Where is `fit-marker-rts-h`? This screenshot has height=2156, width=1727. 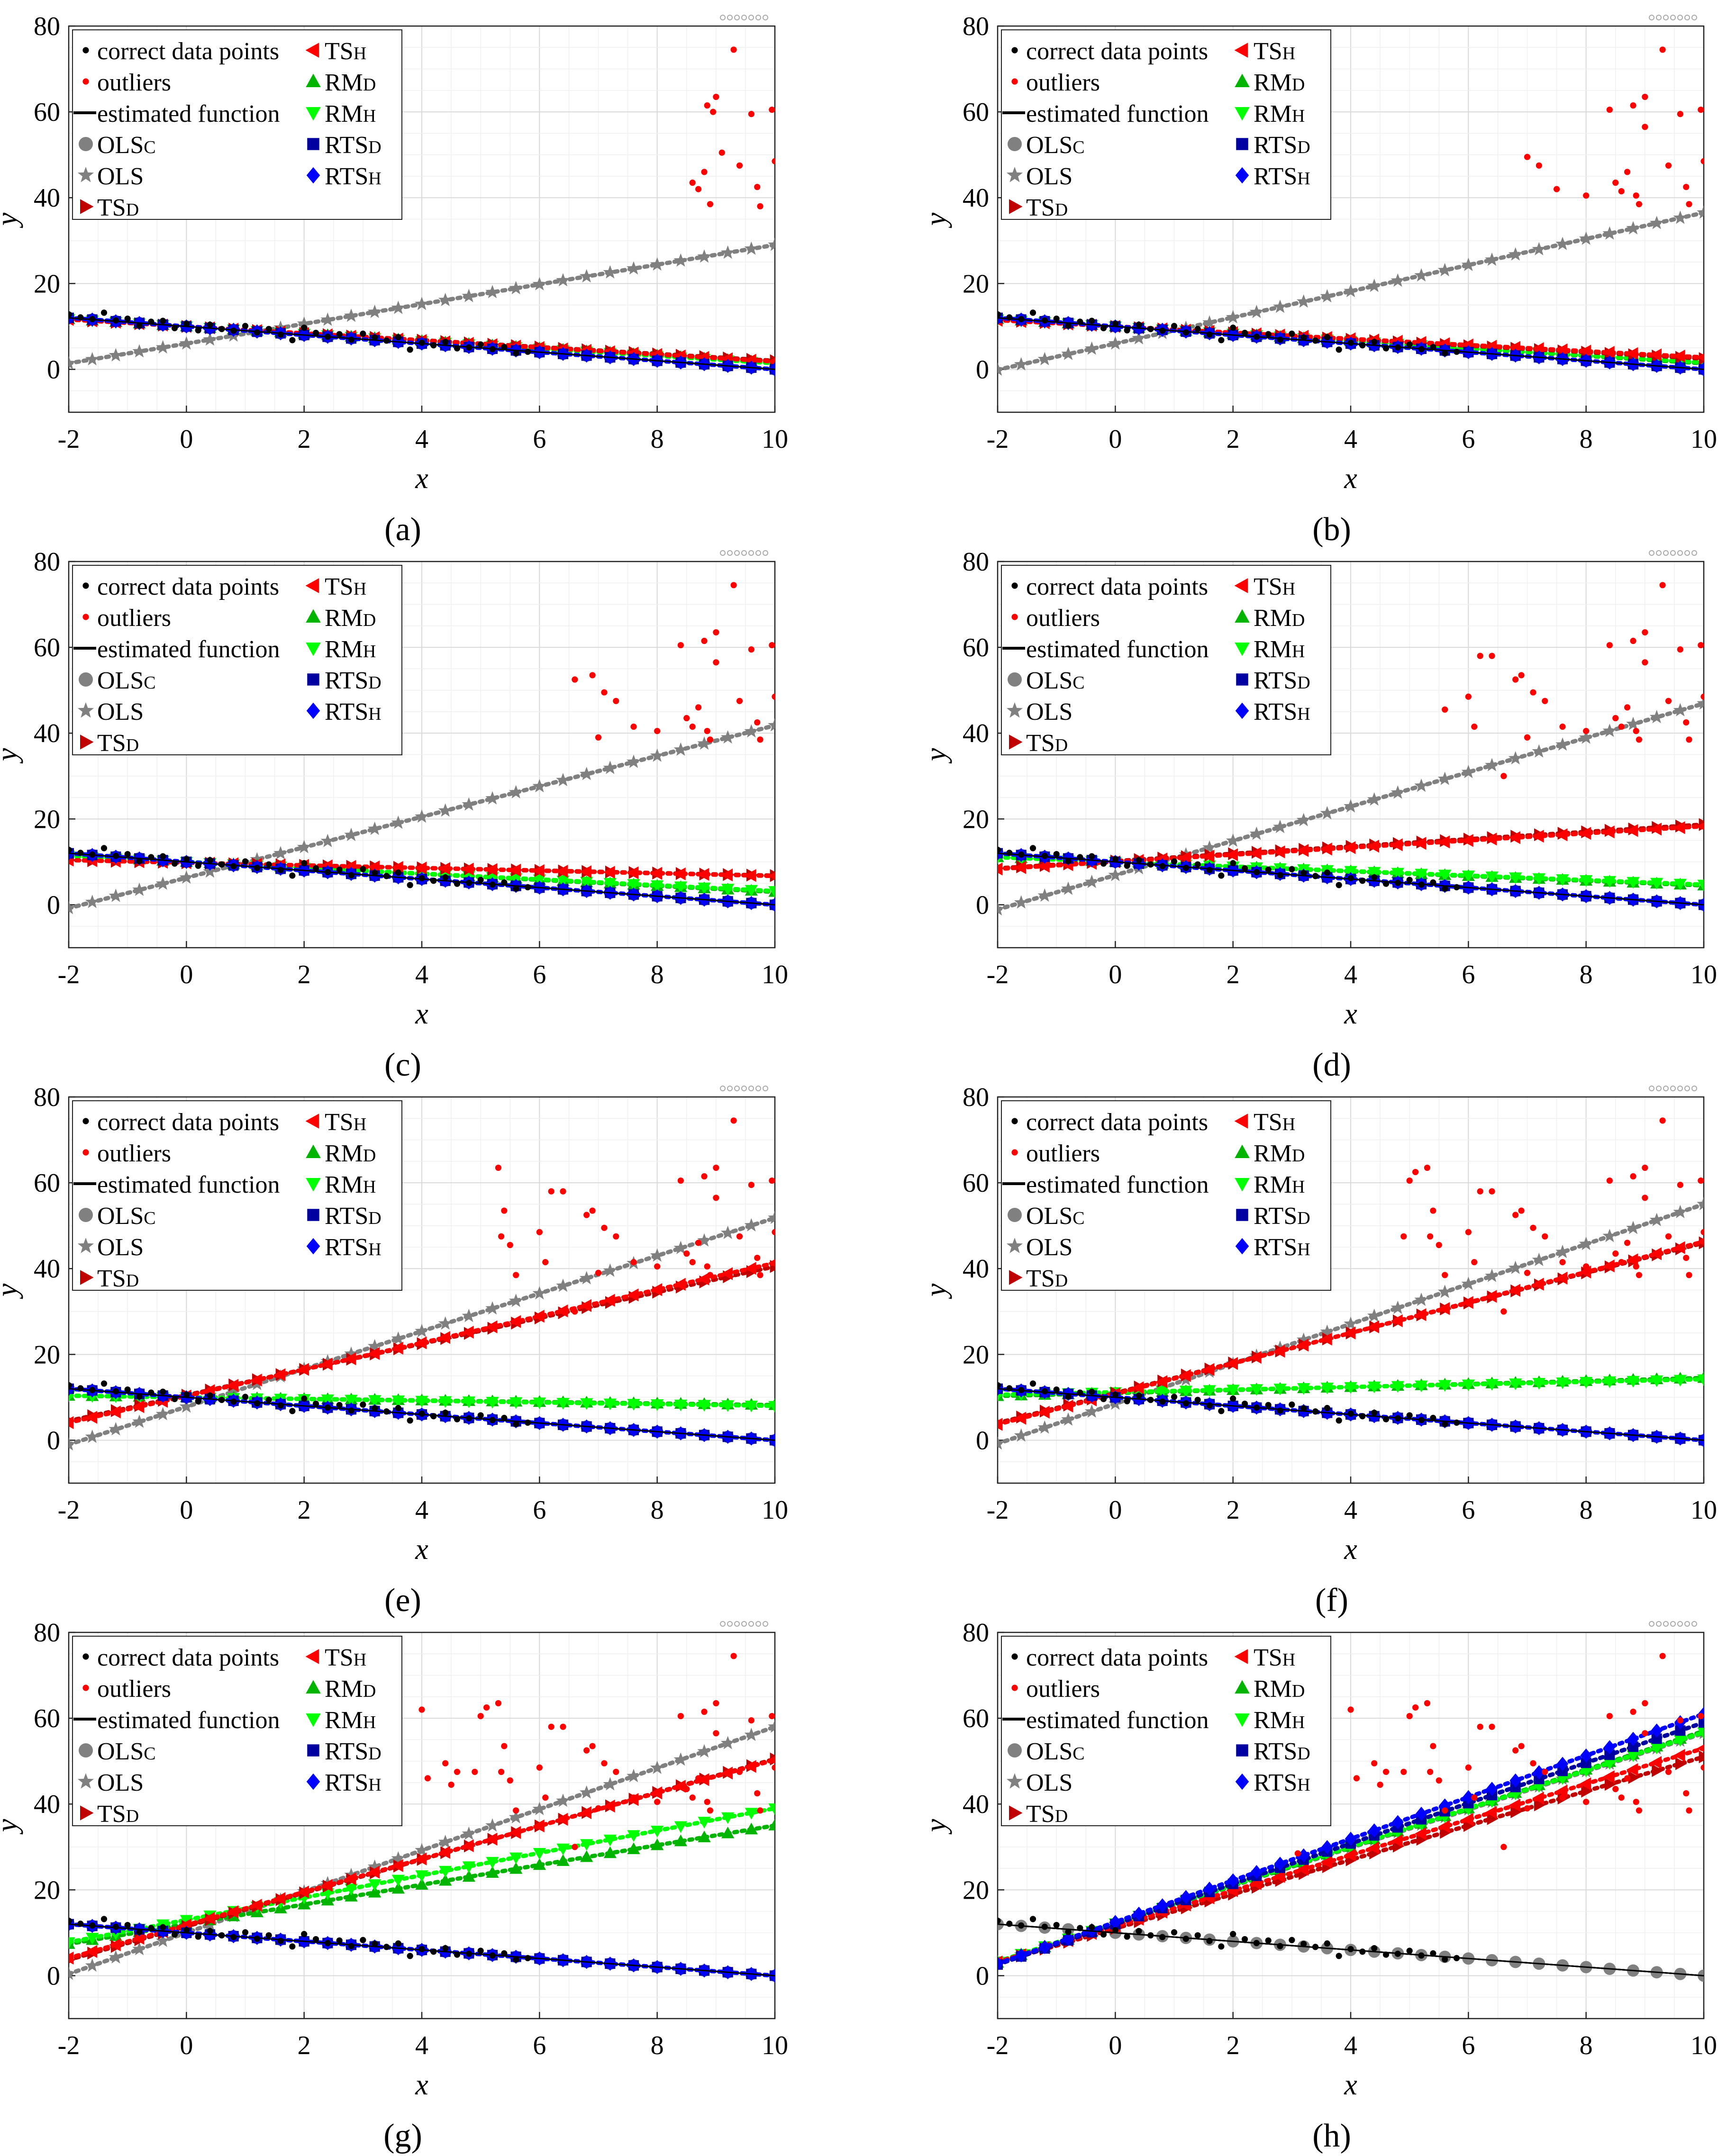 fit-marker-rts-h is located at coordinates (1657, 1730).